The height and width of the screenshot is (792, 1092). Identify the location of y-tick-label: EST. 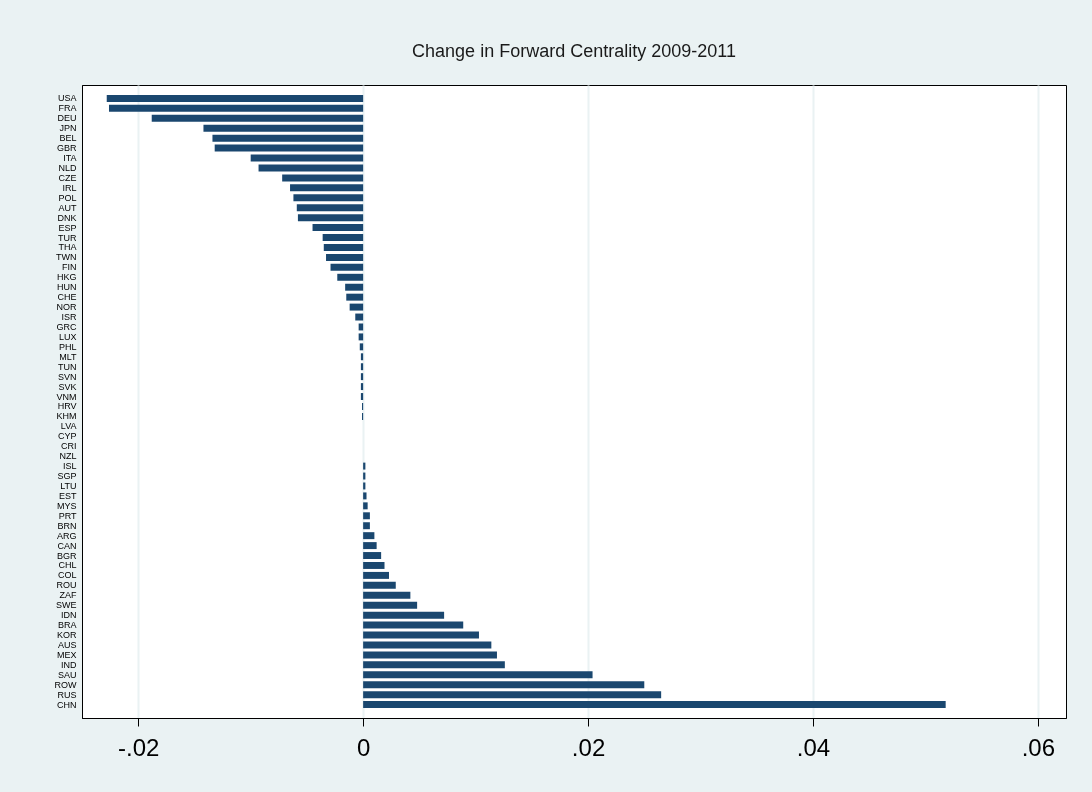
(67, 495).